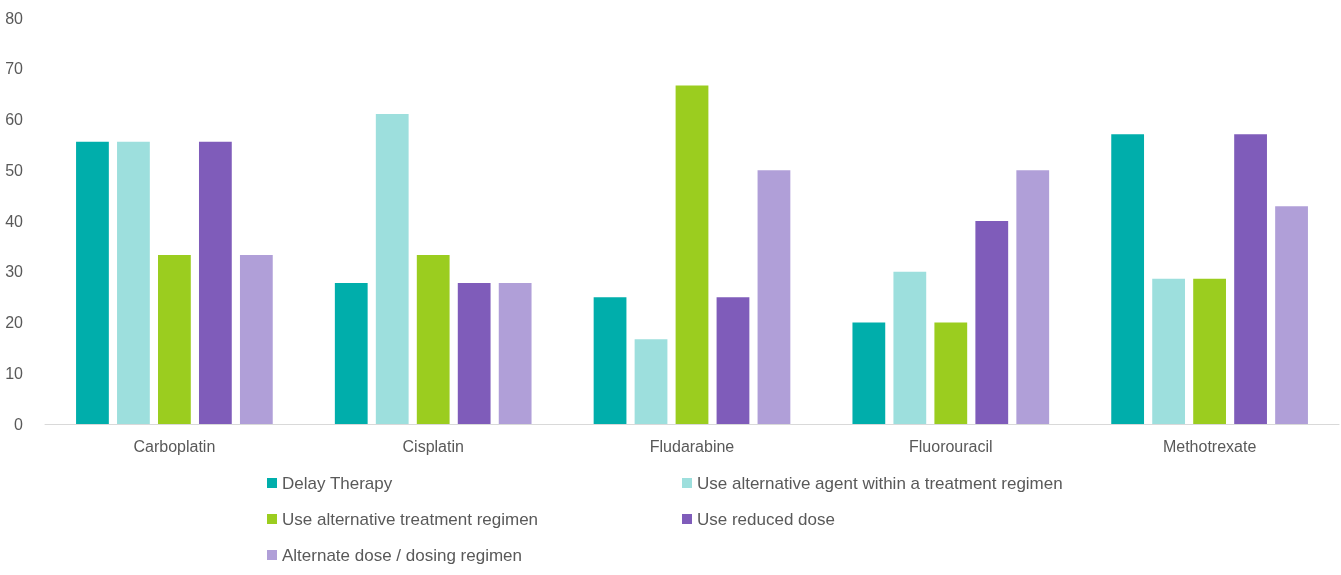 This screenshot has width=1341, height=575. Describe the element at coordinates (14, 373) in the screenshot. I see `y-tick-label: 10` at that location.